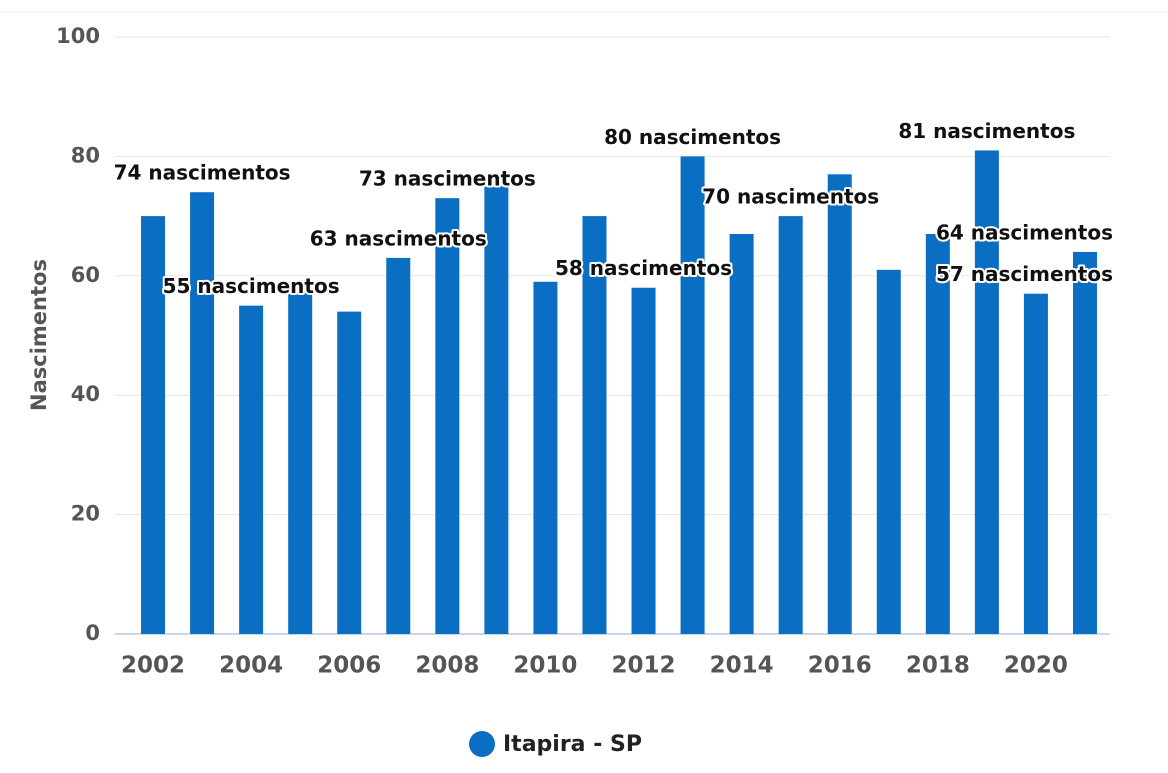 The height and width of the screenshot is (773, 1168). Describe the element at coordinates (447, 179) in the screenshot. I see `data-label: 73 nascimentos` at that location.